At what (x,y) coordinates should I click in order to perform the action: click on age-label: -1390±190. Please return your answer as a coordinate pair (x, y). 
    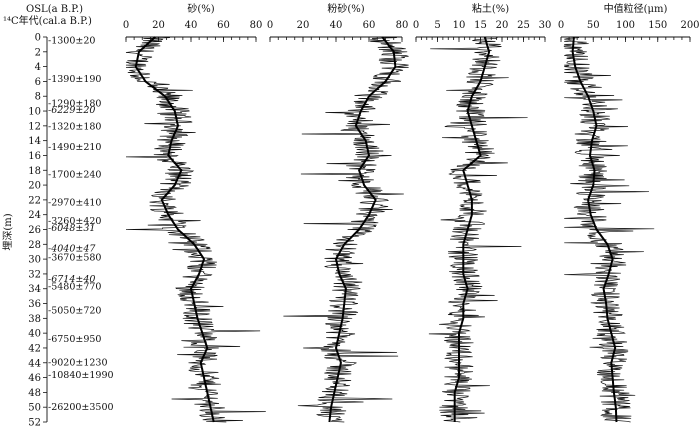
    Looking at the image, I should click on (74, 79).